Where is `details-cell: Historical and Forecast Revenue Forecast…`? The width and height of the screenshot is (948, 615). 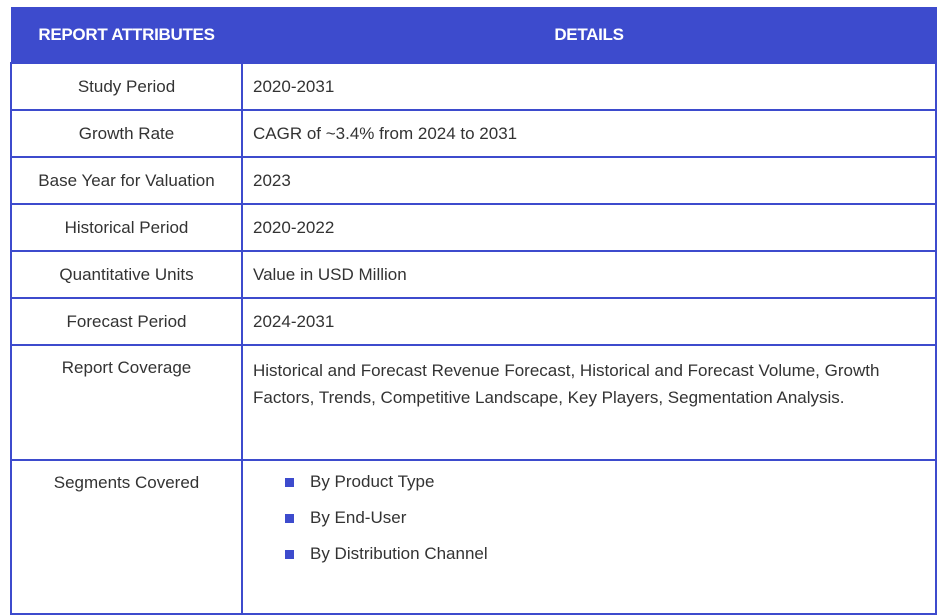
details-cell: Historical and Forecast Revenue Forecast… is located at coordinates (589, 402).